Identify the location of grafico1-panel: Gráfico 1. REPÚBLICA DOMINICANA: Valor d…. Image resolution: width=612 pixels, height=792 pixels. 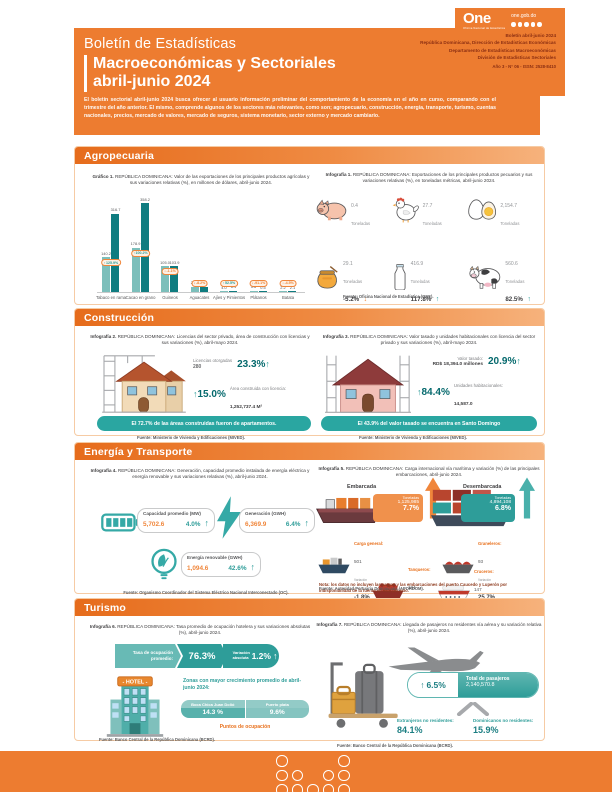
(201, 244).